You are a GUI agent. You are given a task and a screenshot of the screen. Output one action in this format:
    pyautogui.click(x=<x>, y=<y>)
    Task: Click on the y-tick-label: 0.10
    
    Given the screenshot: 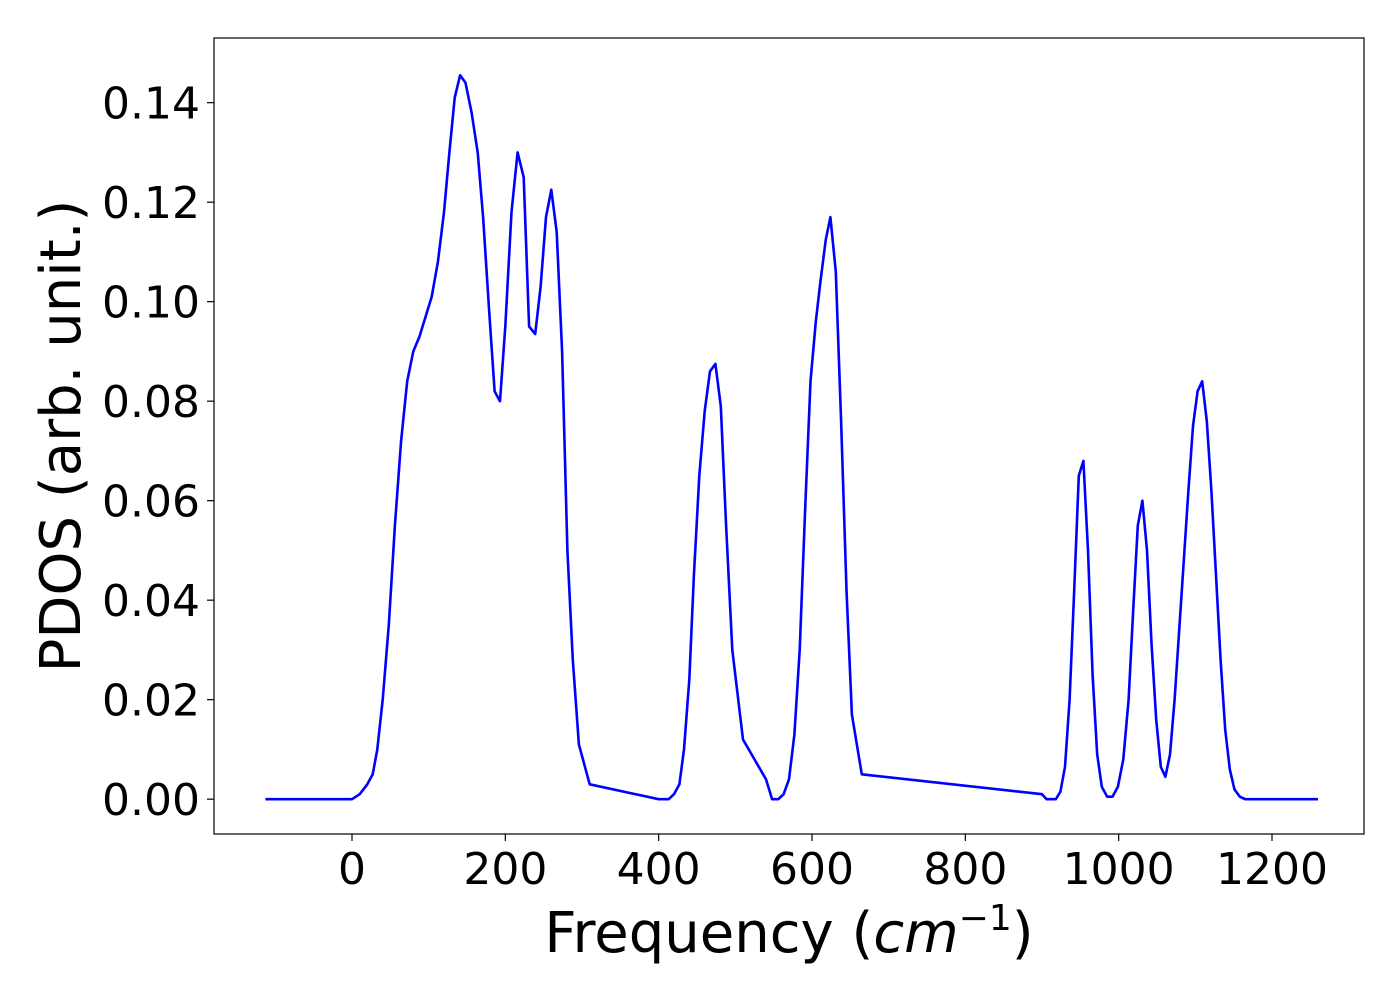 What is the action you would take?
    pyautogui.click(x=151, y=303)
    